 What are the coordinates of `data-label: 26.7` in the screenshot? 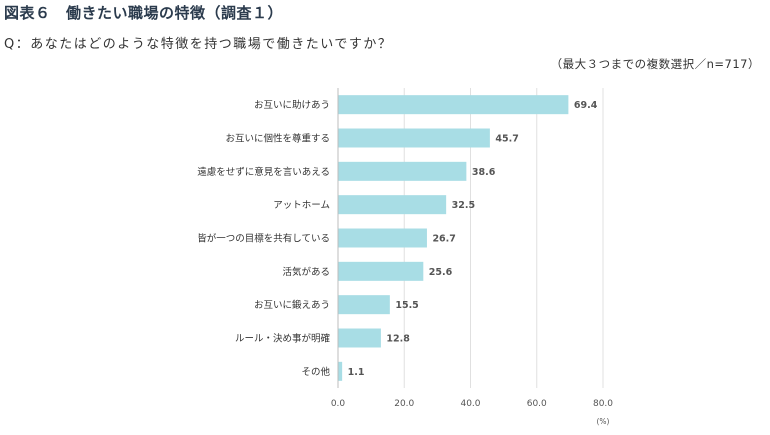 It's located at (443, 239).